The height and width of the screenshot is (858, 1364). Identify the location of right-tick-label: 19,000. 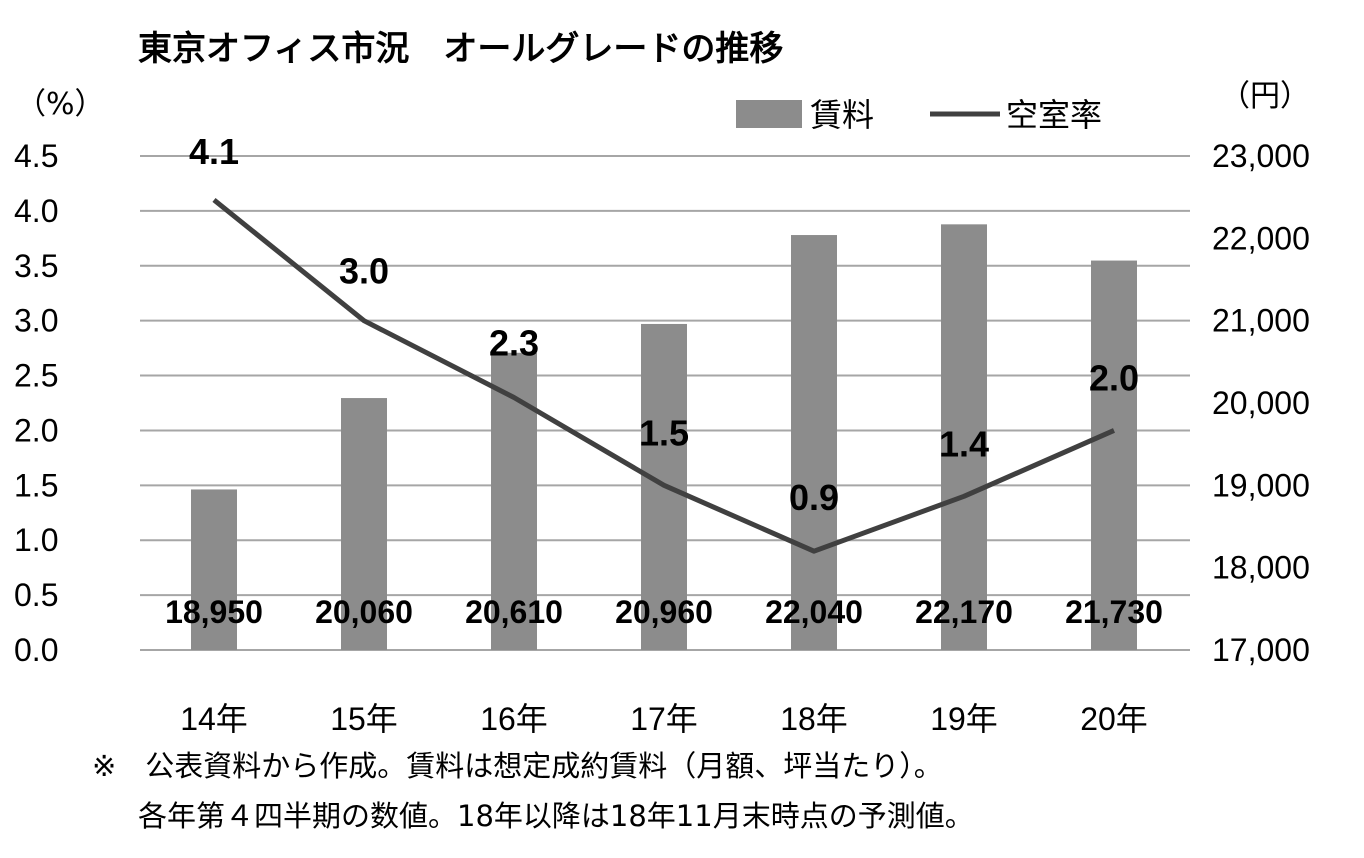
(1261, 485).